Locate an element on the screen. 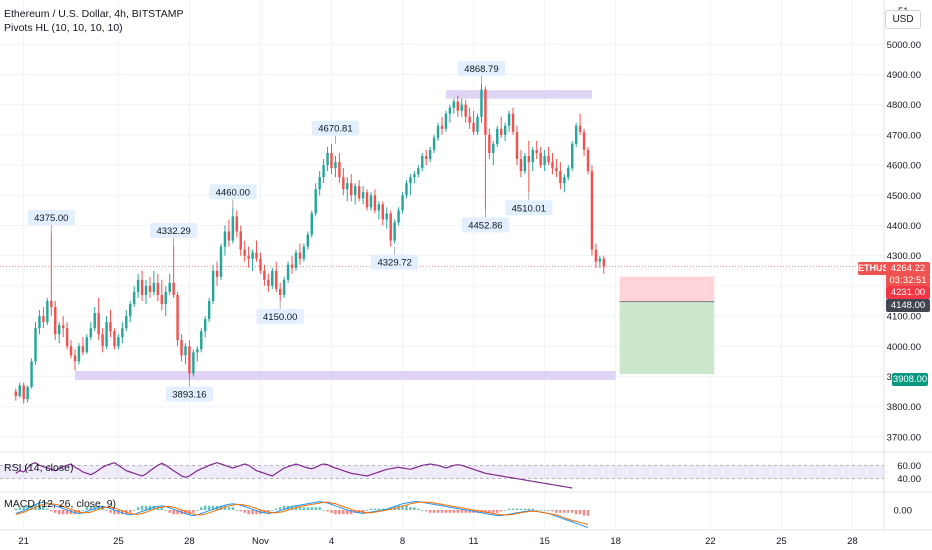 The width and height of the screenshot is (932, 550). indicator-title: Pivots HL (10, 10, 10, 10) is located at coordinates (63, 28).